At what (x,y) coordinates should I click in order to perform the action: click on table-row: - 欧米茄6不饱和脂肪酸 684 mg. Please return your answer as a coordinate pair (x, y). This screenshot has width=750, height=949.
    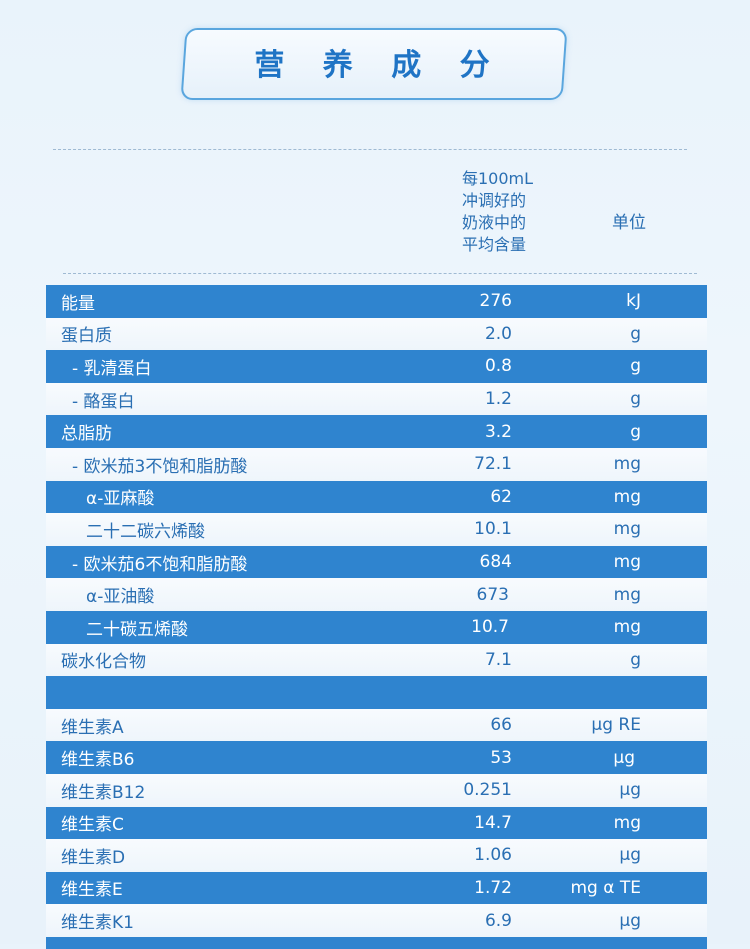
    Looking at the image, I should click on (376, 562).